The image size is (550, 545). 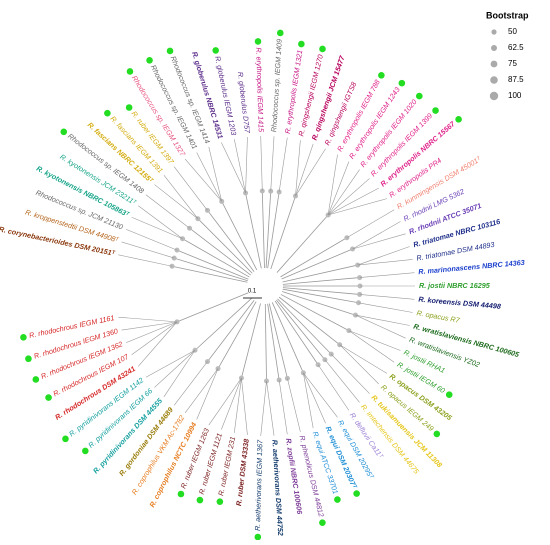 What do you see at coordinates (512, 63) in the screenshot?
I see `legend-label: 75` at bounding box center [512, 63].